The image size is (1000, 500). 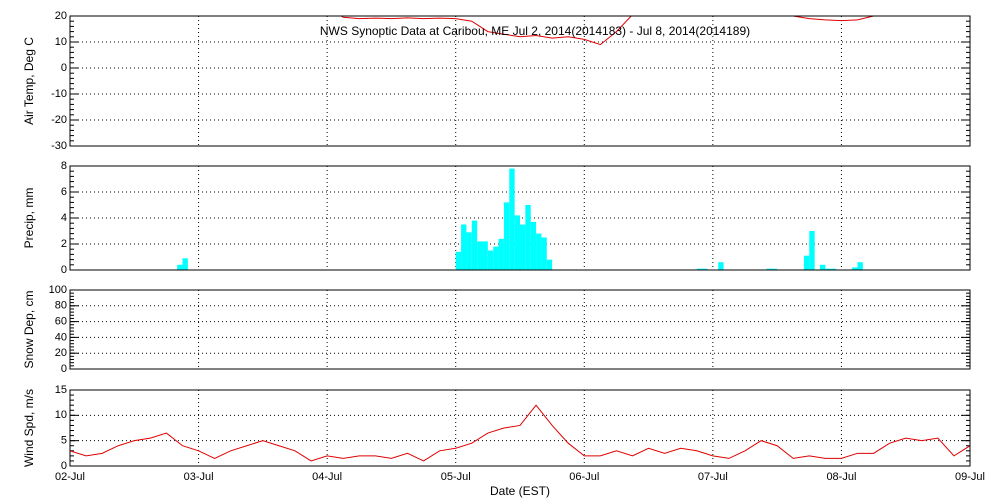 I want to click on y-tick-label: 4, so click(x=64, y=218).